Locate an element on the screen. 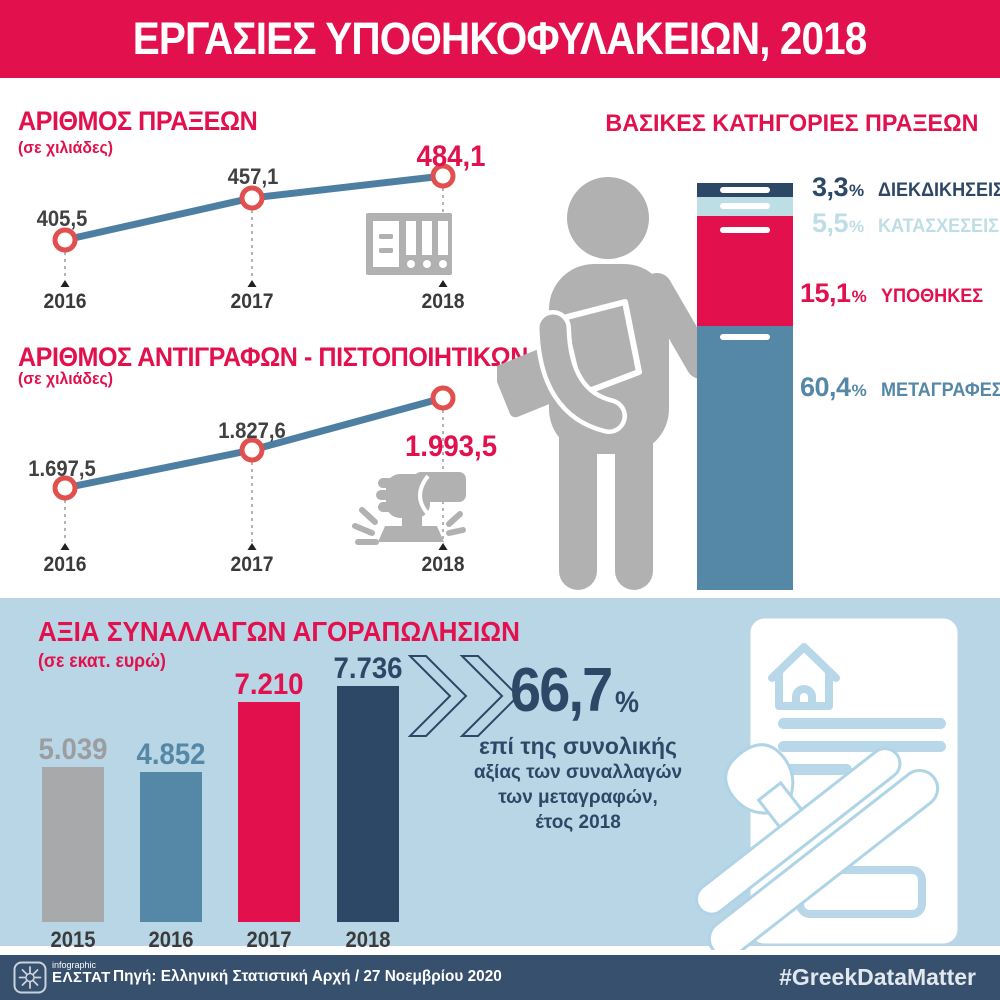  archive-binders-icon is located at coordinates (409, 244).